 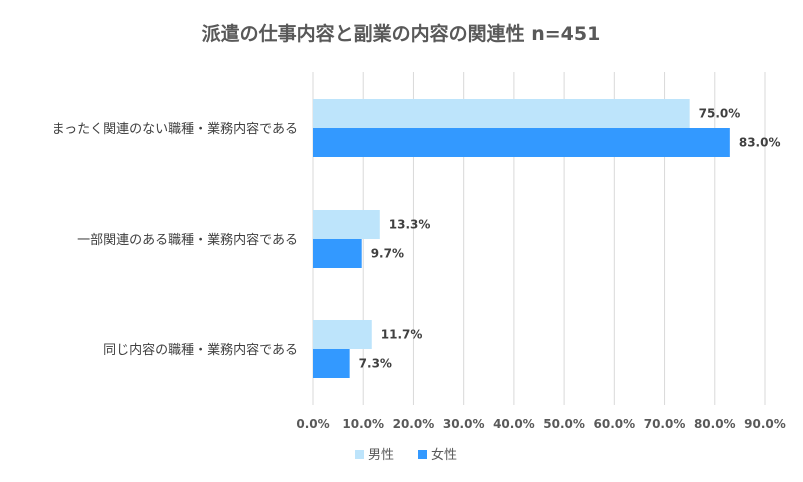 What do you see at coordinates (720, 114) in the screenshot?
I see `data-label: 75.0%` at bounding box center [720, 114].